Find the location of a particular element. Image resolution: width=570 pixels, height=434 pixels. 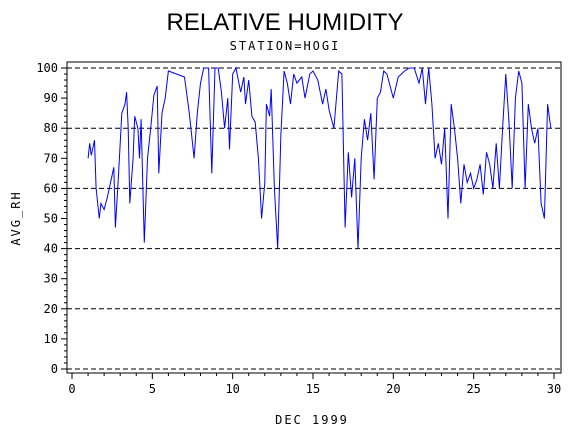

y-tick-label: 20 is located at coordinates (51, 309).